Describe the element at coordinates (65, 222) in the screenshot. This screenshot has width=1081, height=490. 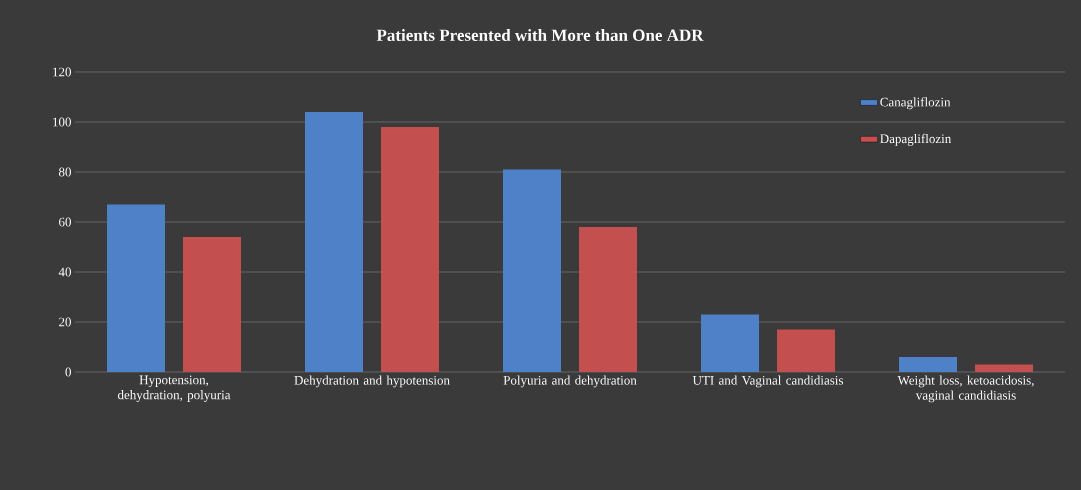
I see `y-tick-label: 60` at that location.